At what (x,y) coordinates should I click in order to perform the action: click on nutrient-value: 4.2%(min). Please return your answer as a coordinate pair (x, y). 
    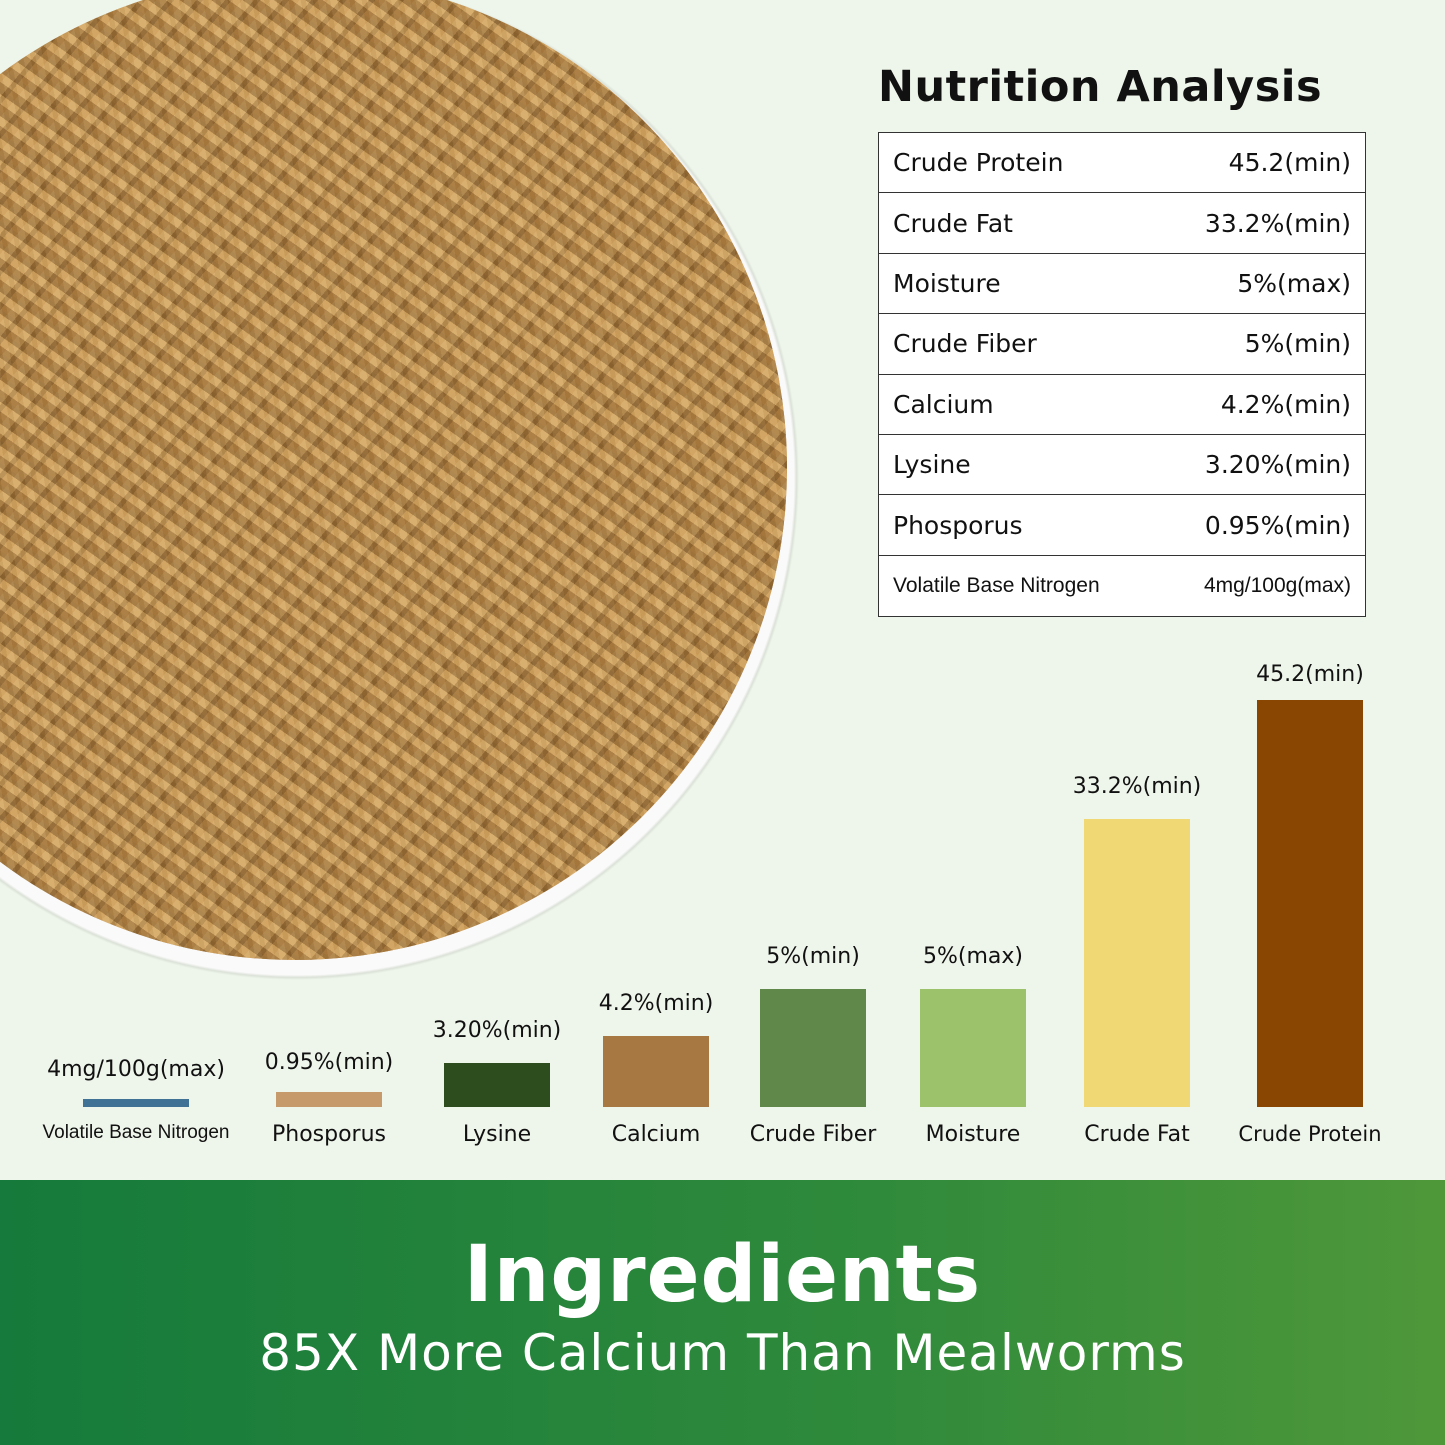
    Looking at the image, I should click on (1285, 404).